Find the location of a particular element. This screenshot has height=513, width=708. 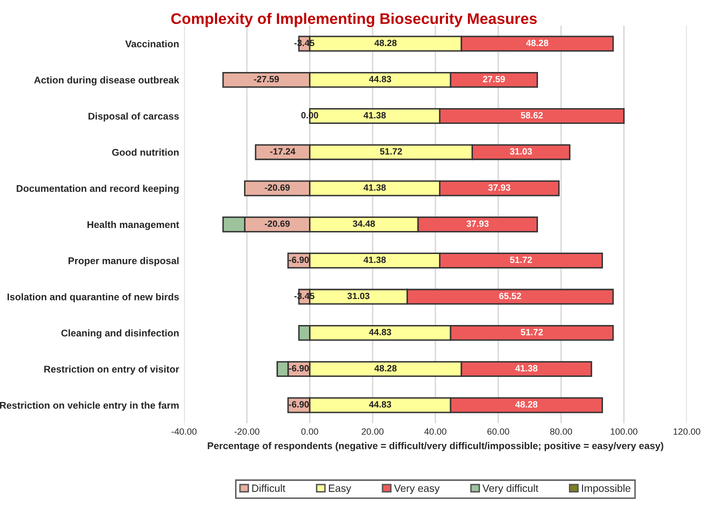

y-tick-label: Documentation and record keeping is located at coordinates (97, 189).